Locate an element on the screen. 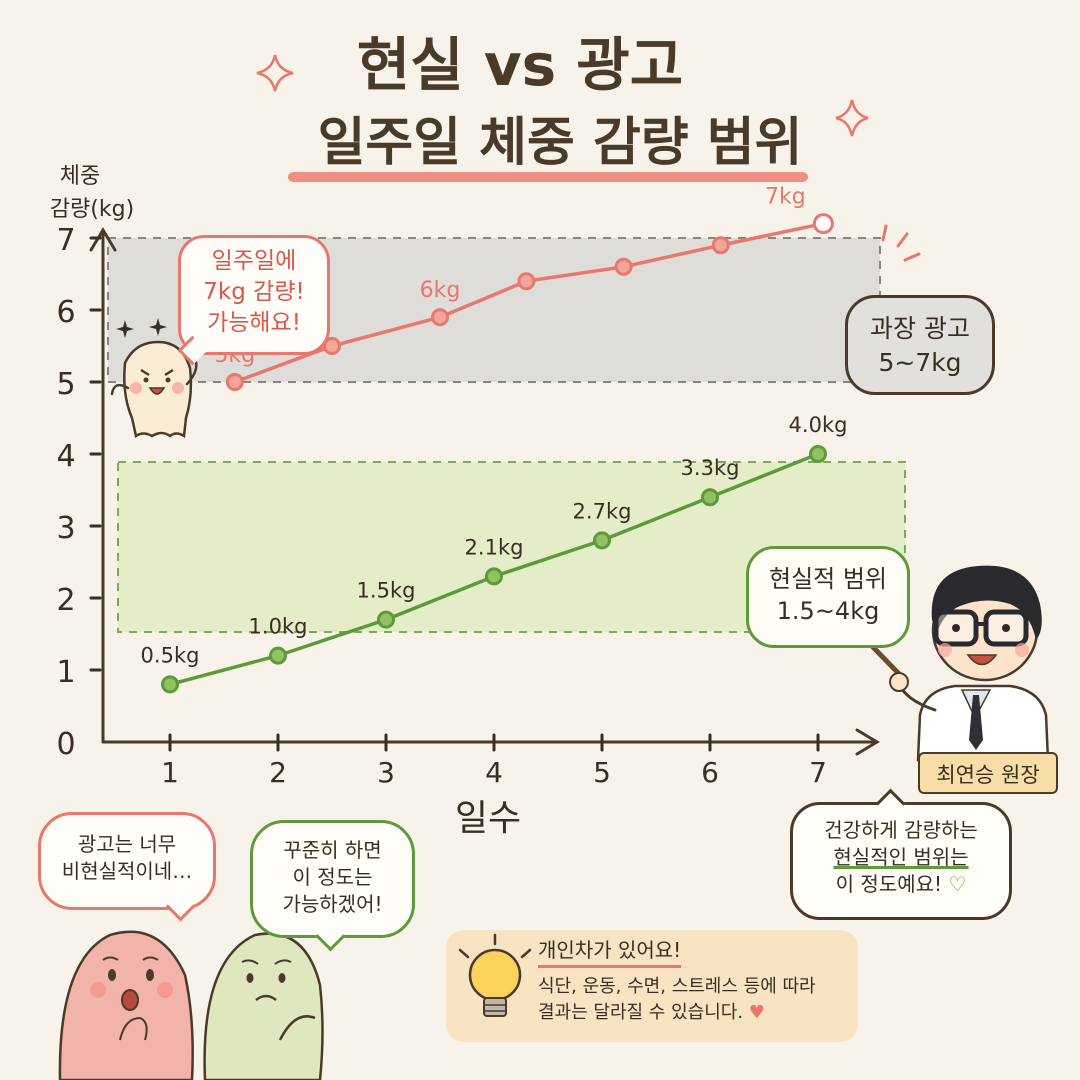  doctor-speech-text: 건강하게 감량하는 is located at coordinates (901, 830).